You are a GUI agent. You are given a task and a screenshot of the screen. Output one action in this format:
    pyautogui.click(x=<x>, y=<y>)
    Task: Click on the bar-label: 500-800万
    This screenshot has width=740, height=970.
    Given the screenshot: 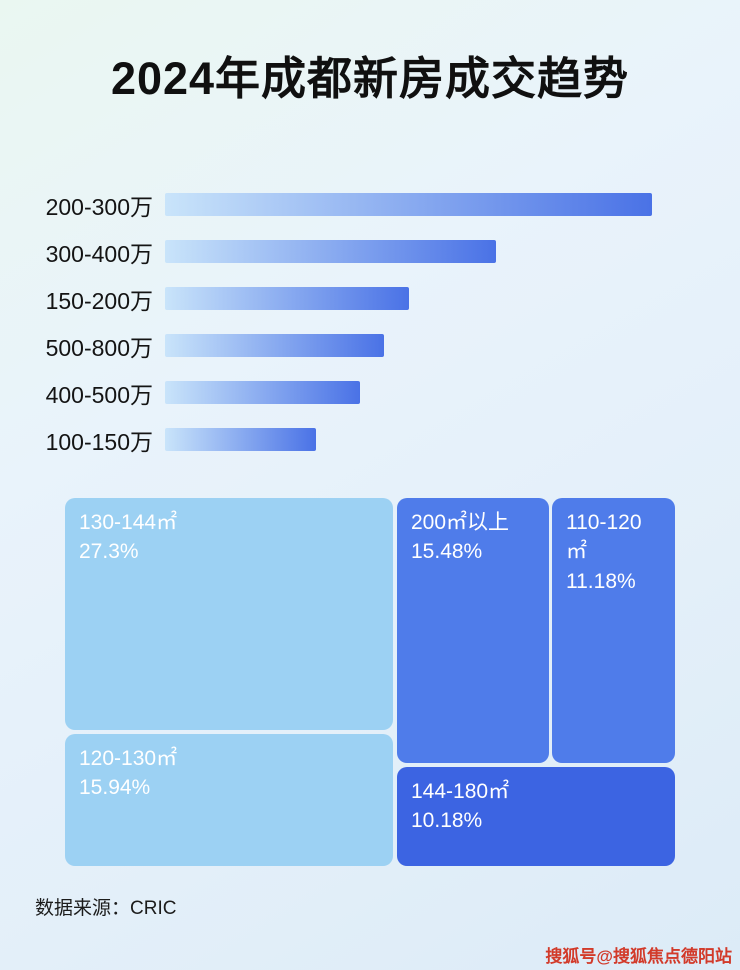 What is the action you would take?
    pyautogui.click(x=99, y=347)
    